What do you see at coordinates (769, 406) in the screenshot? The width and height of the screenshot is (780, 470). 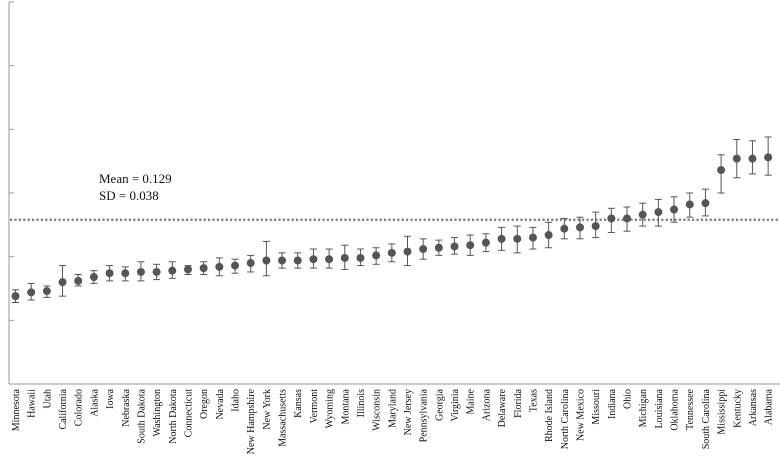 I see `x-tick-label: Alabama` at bounding box center [769, 406].